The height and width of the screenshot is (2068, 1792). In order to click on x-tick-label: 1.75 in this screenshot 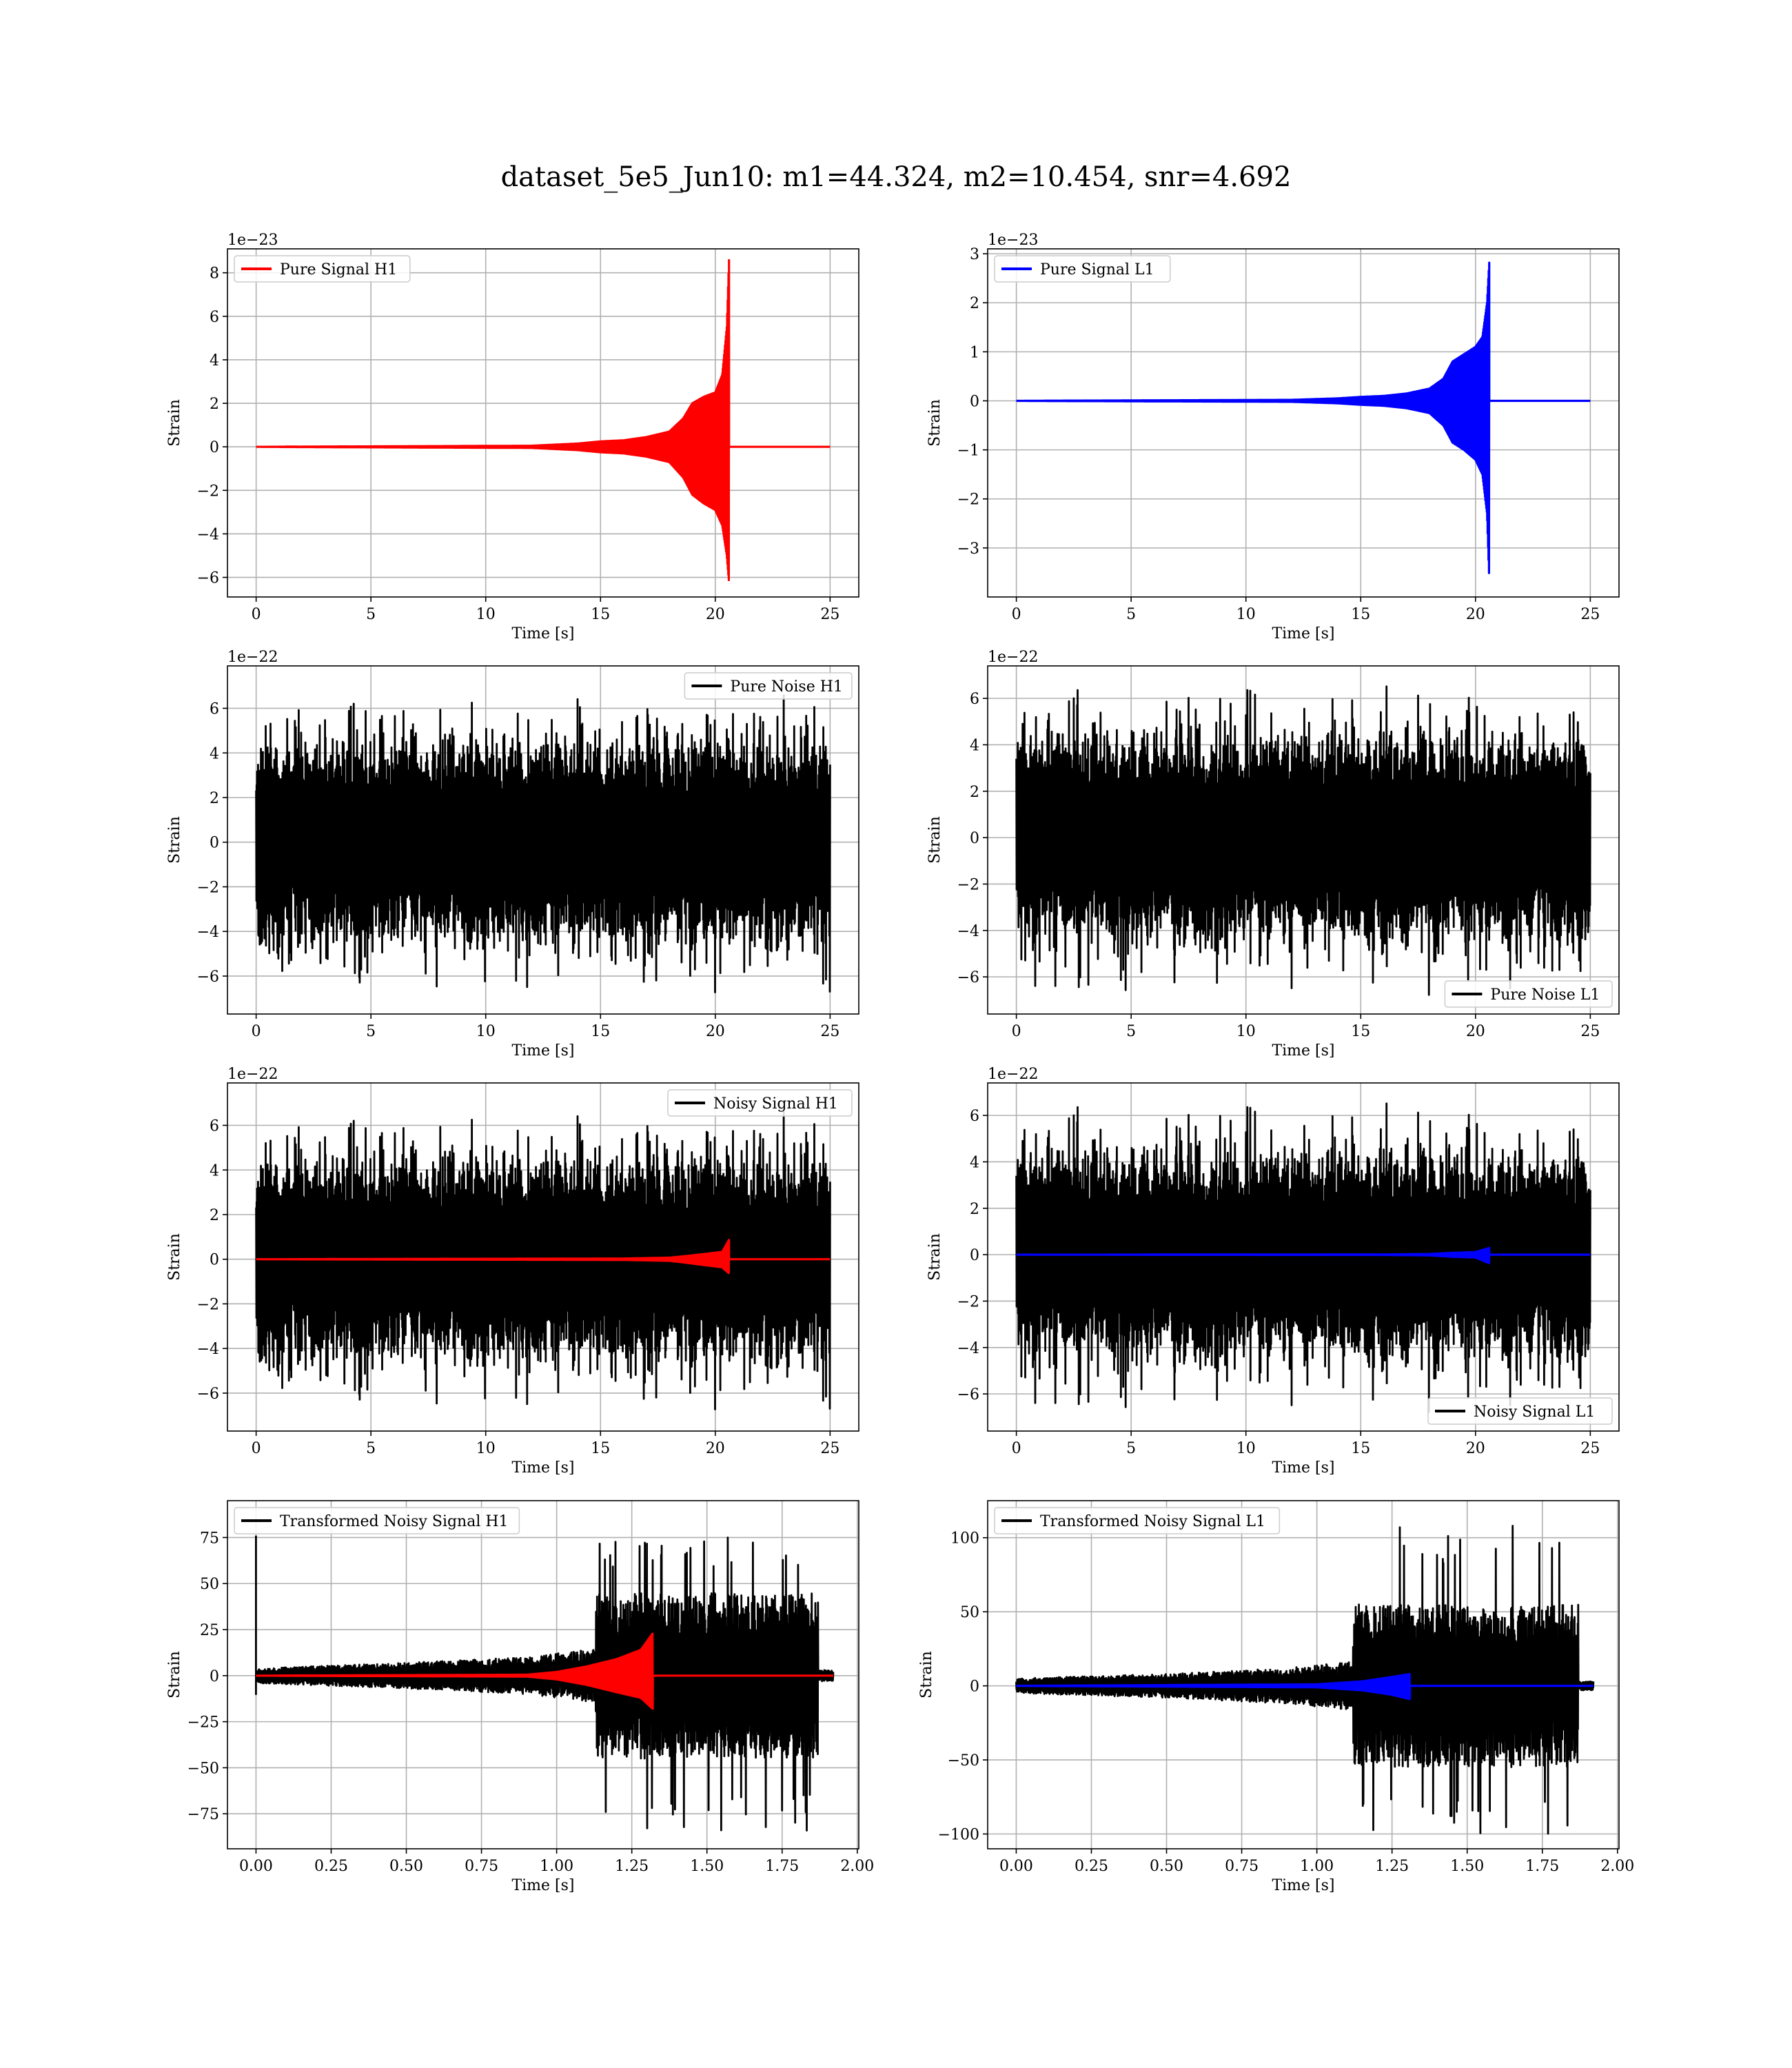, I will do `click(782, 1867)`.